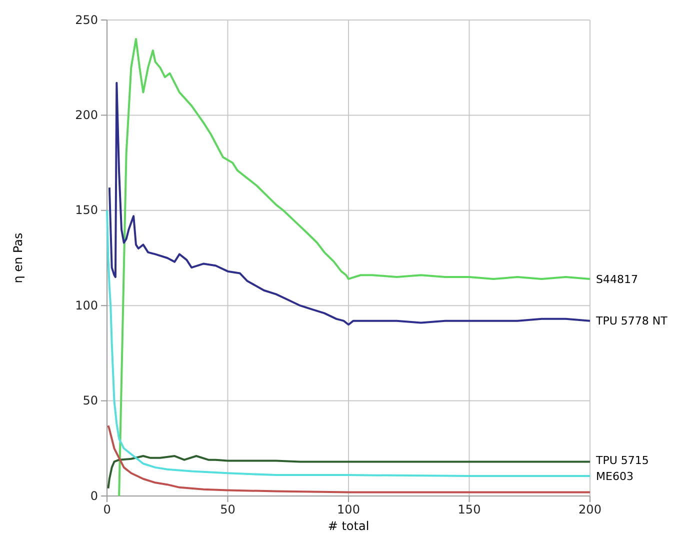 This screenshot has width=692, height=534. I want to click on x-tick-label: 200, so click(590, 509).